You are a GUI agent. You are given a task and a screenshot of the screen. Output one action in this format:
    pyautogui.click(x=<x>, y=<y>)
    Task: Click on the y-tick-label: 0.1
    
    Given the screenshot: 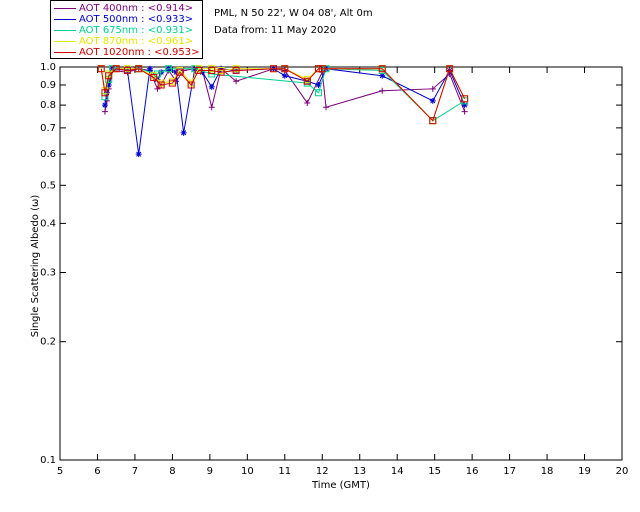 What is the action you would take?
    pyautogui.click(x=48, y=460)
    